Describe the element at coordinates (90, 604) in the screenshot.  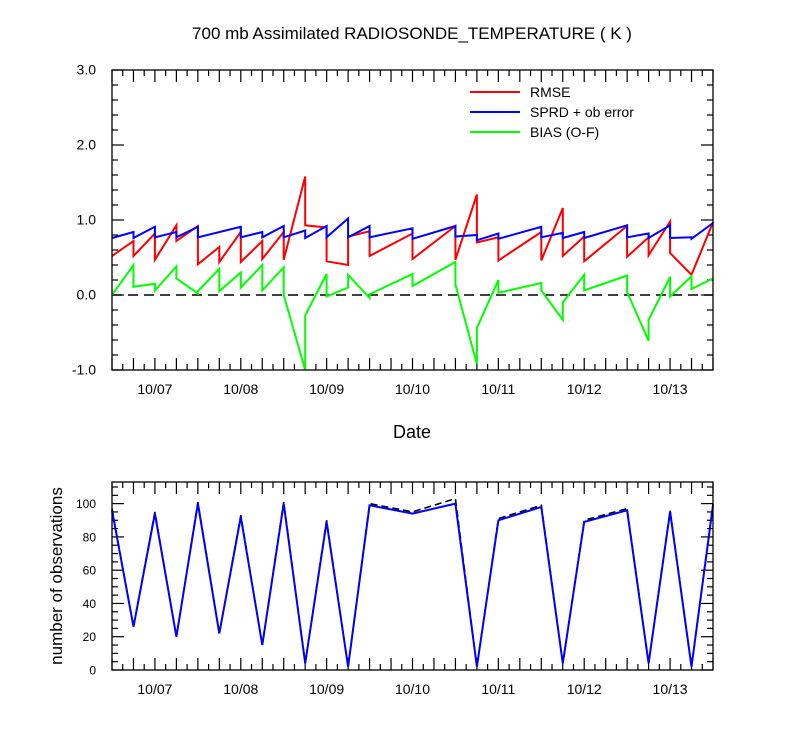
I see `bottom-y-tick-label: 40` at that location.